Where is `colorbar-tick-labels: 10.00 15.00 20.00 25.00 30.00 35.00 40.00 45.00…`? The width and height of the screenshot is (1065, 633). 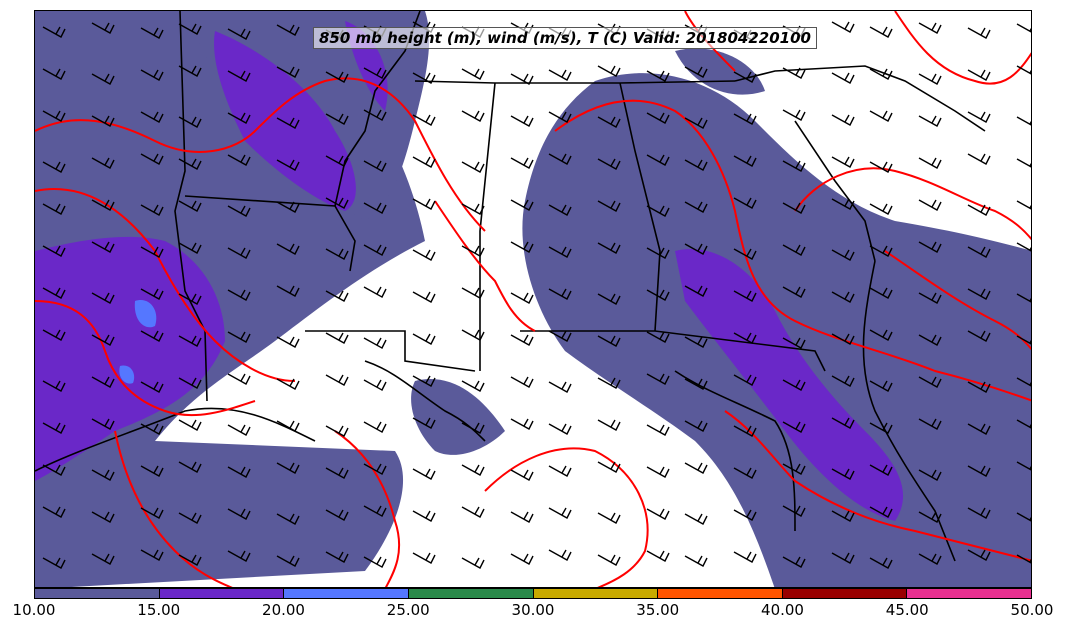 colorbar-tick-labels: 10.00 15.00 20.00 25.00 30.00 35.00 40.00 45.00… is located at coordinates (532, 614).